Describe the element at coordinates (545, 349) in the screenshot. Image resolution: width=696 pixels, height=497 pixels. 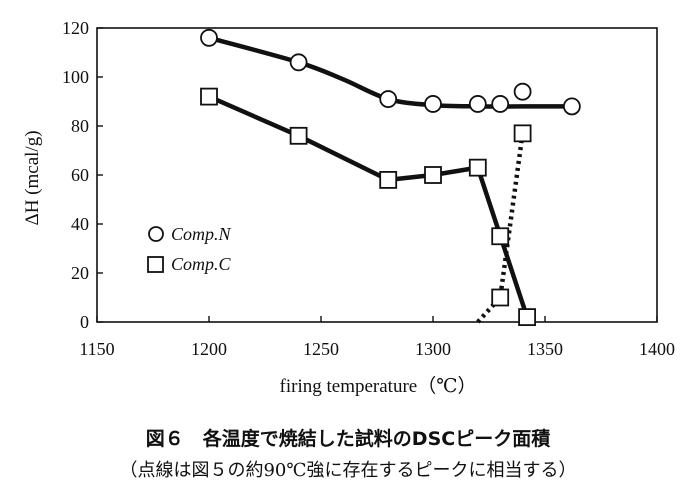
I see `x-tick-label: 1350` at that location.